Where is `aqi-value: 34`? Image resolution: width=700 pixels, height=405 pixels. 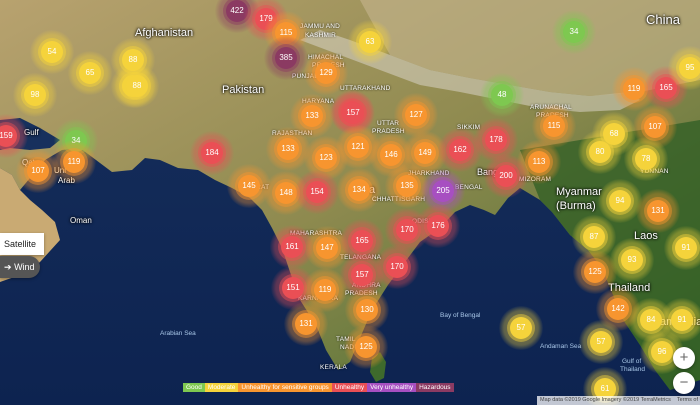 aqi-value: 34 is located at coordinates (574, 32).